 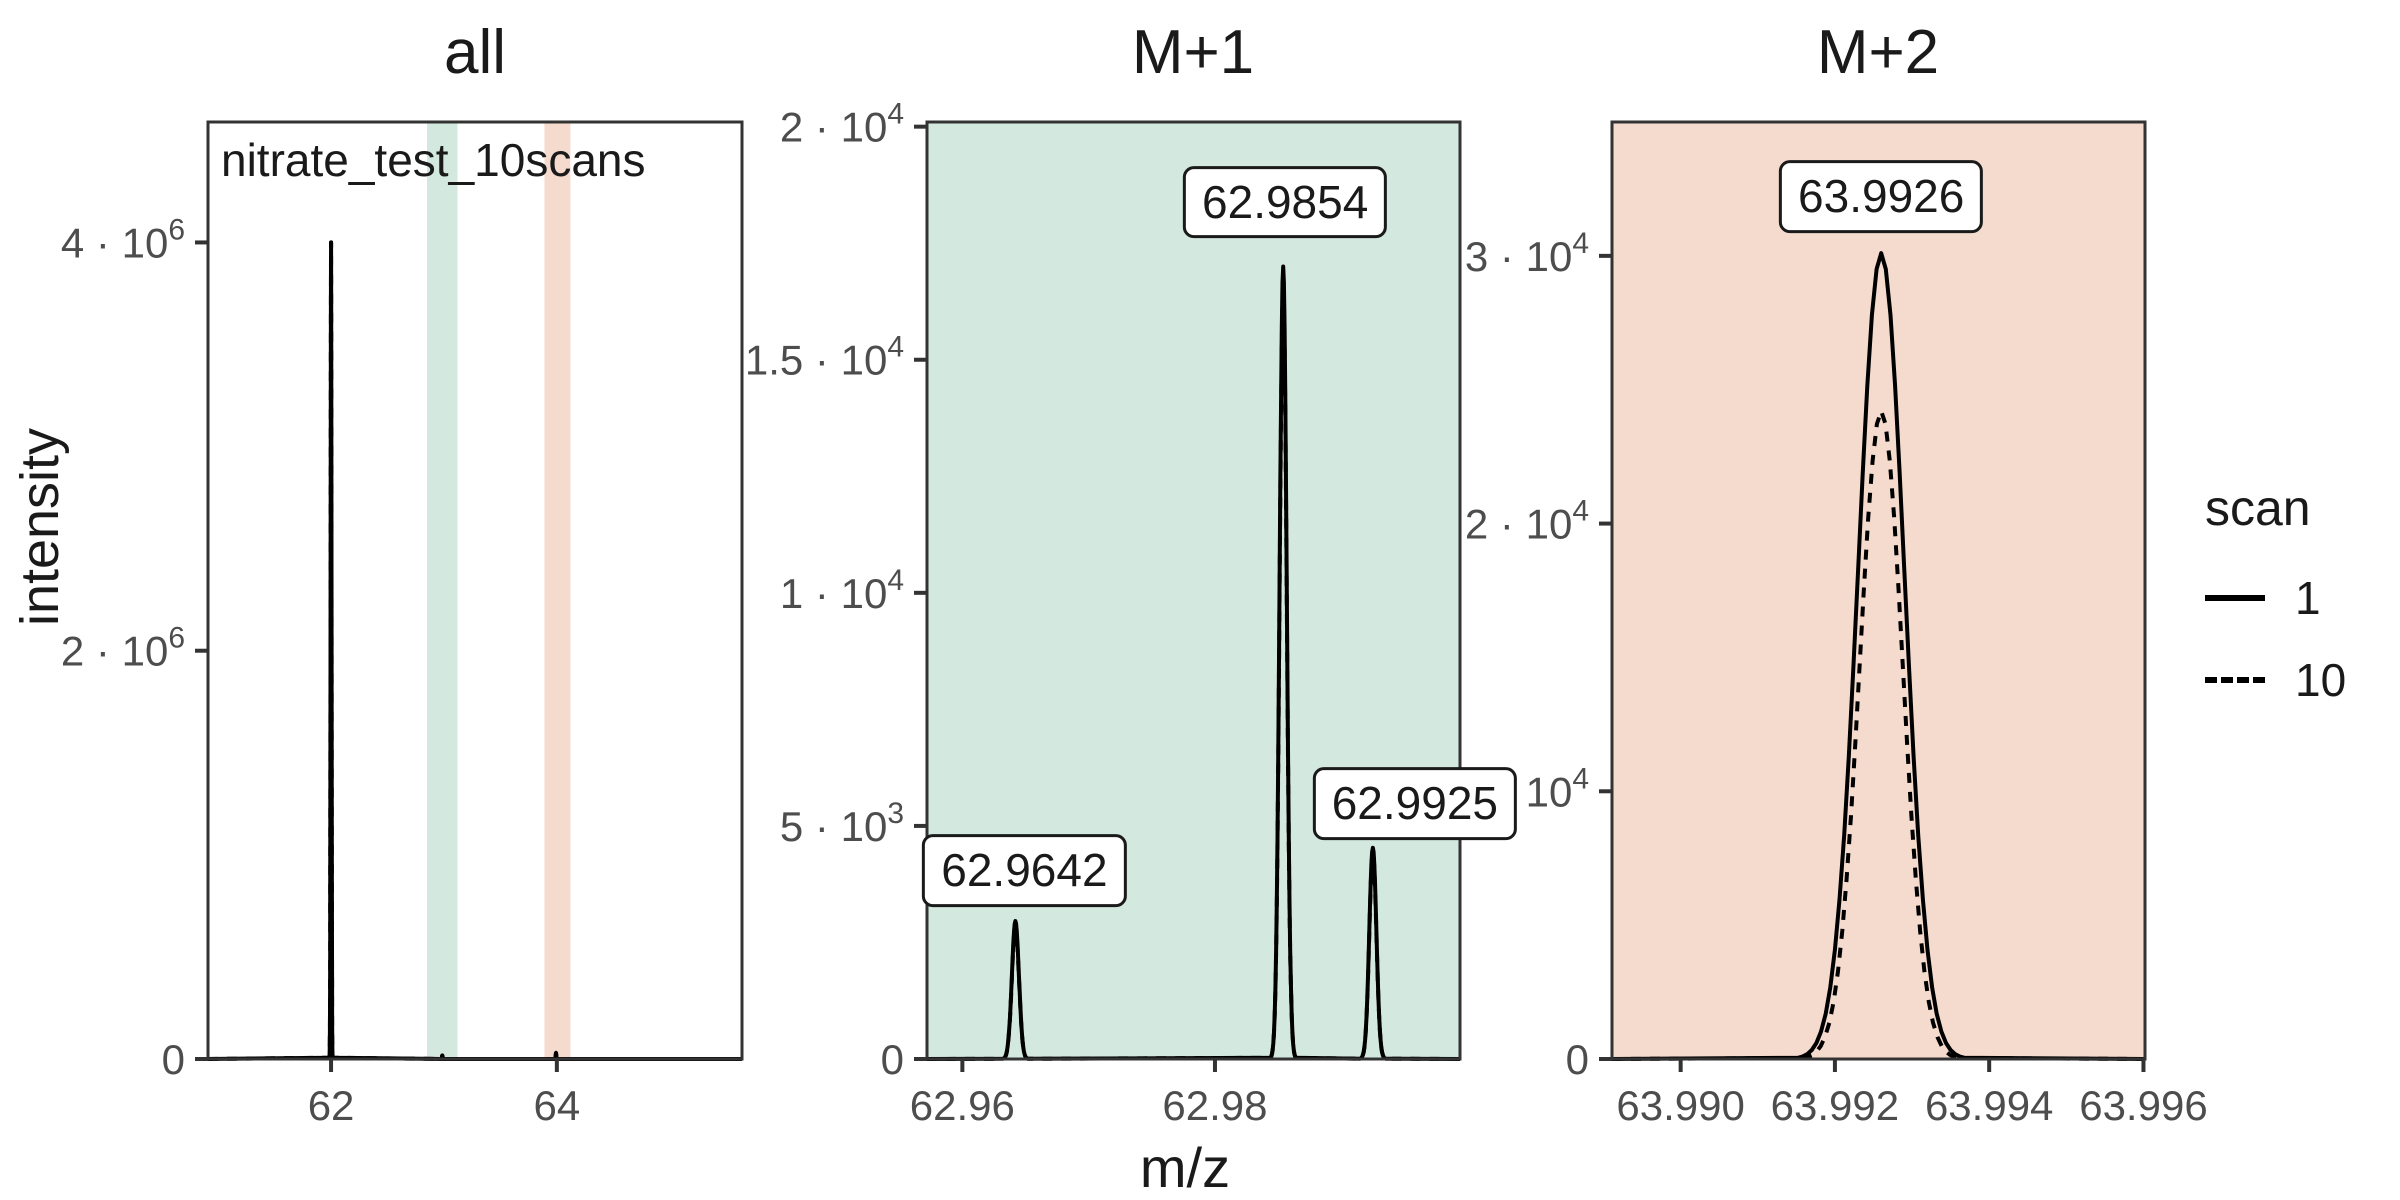 I want to click on y-tick-label: 4 · 10⁶, so click(x=123, y=239).